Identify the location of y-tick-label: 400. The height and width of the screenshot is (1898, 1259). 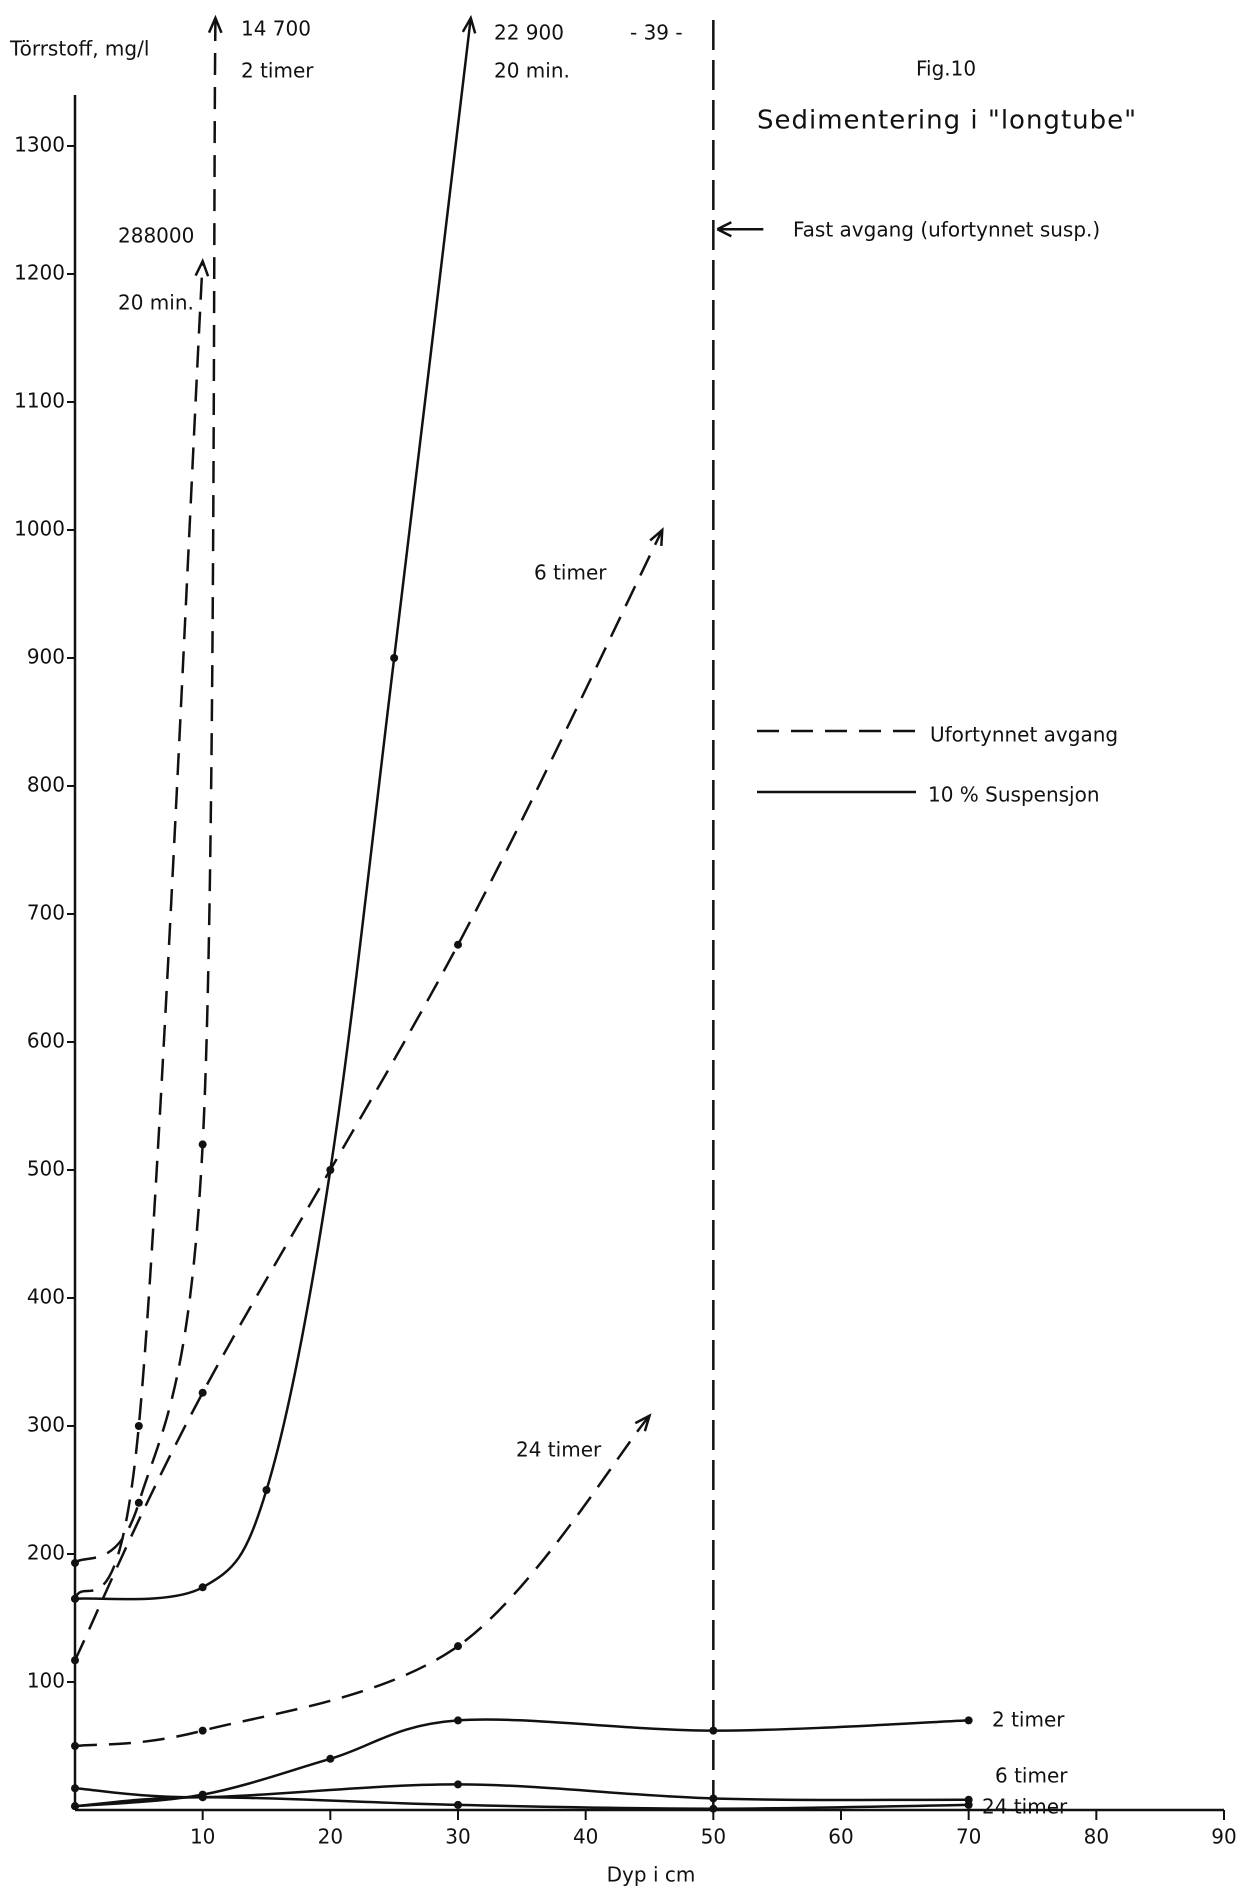
(46, 1297).